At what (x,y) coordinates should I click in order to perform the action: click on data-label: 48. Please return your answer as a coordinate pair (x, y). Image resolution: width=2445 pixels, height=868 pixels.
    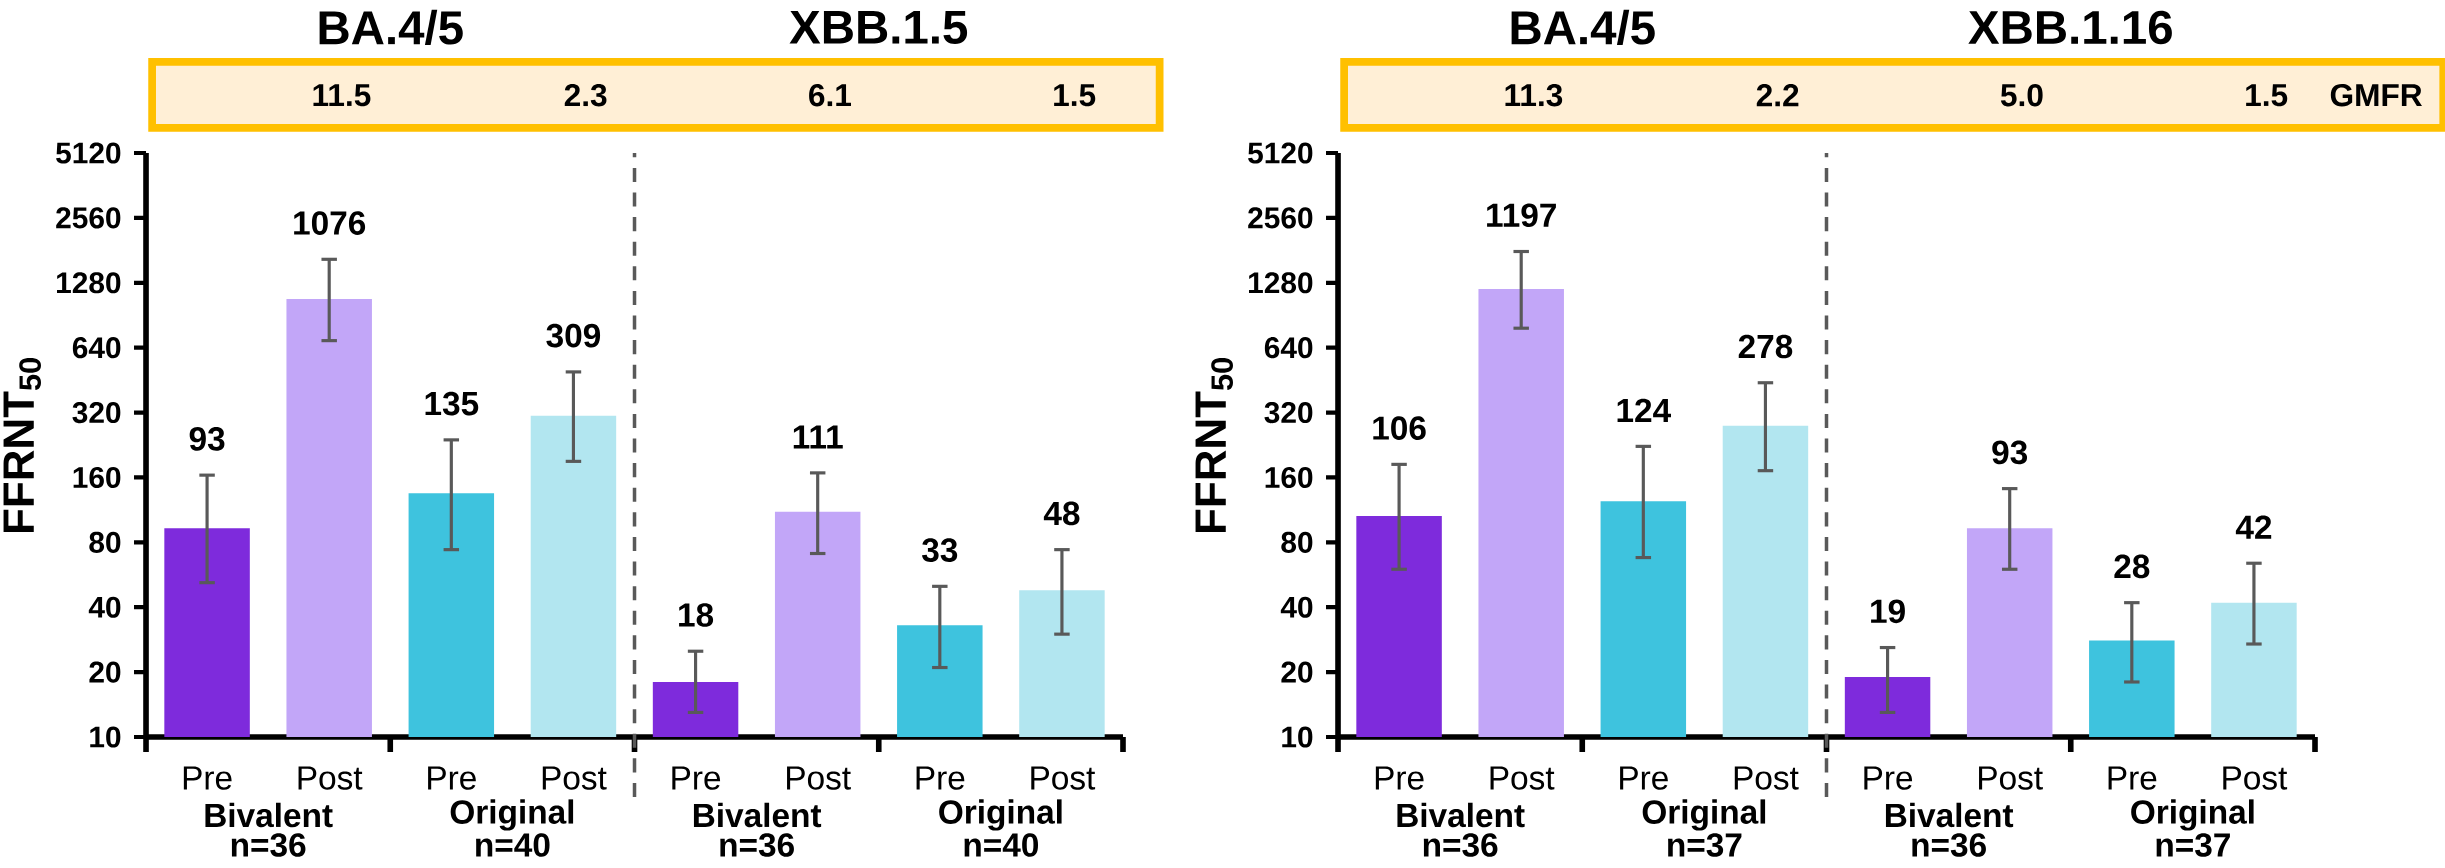
    Looking at the image, I should click on (1061, 513).